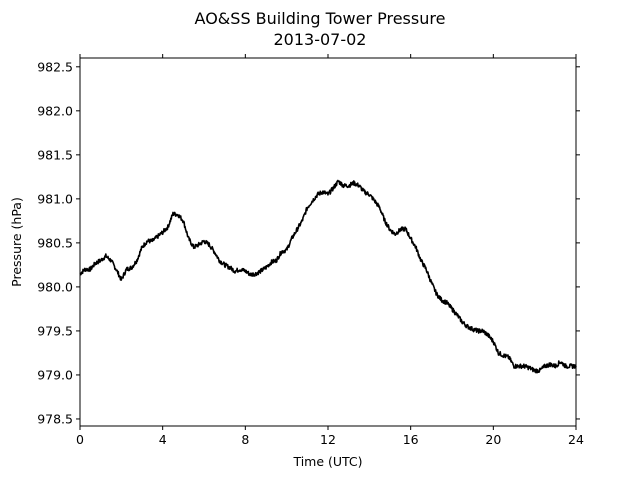 The height and width of the screenshot is (480, 640). What do you see at coordinates (55, 198) in the screenshot?
I see `y-tick-label: 981.0` at bounding box center [55, 198].